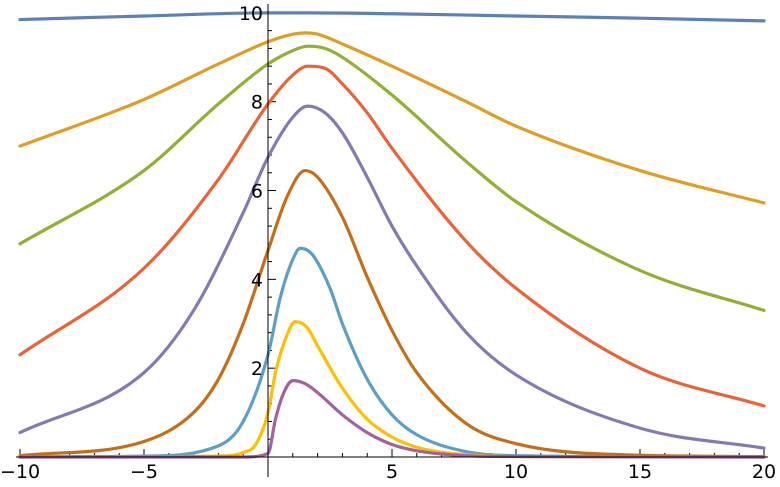 Image resolution: width=780 pixels, height=487 pixels. Describe the element at coordinates (764, 472) in the screenshot. I see `x-tick-label: 20` at that location.